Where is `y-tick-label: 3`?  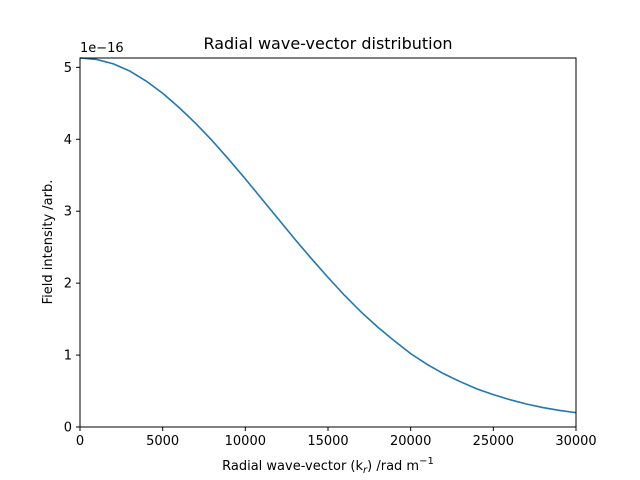 y-tick-label: 3 is located at coordinates (68, 212).